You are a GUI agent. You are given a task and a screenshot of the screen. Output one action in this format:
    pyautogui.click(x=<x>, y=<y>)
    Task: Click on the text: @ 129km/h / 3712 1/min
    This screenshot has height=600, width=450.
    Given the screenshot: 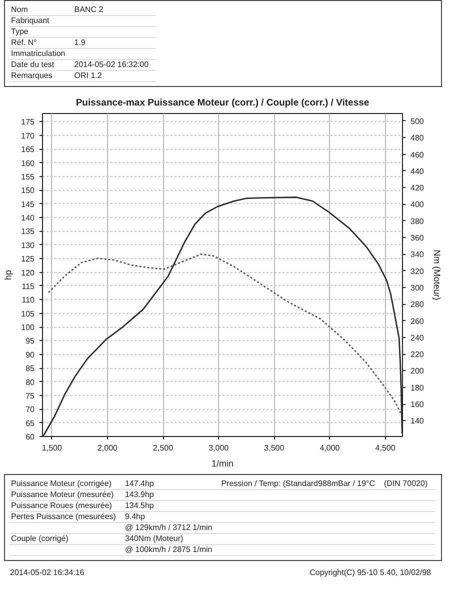 What is the action you would take?
    pyautogui.click(x=171, y=528)
    